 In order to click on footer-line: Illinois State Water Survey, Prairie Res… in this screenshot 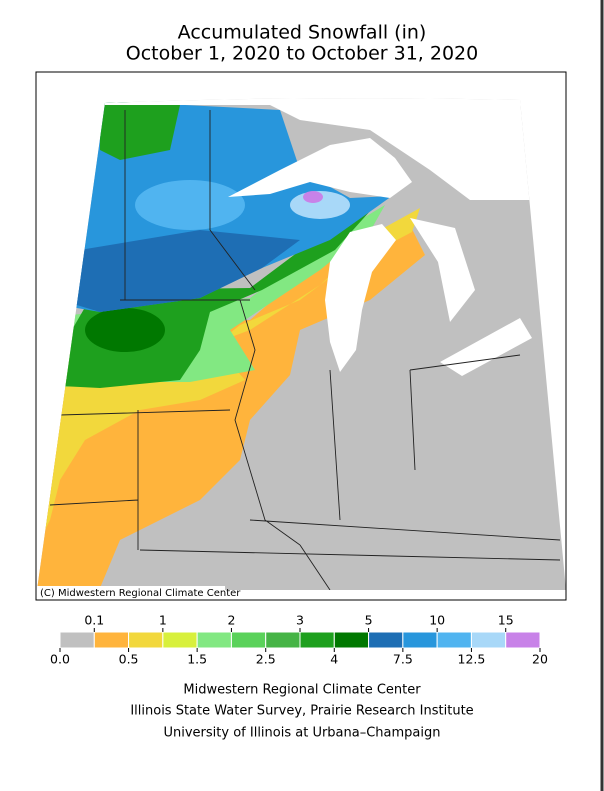, I will do `click(301, 711)`.